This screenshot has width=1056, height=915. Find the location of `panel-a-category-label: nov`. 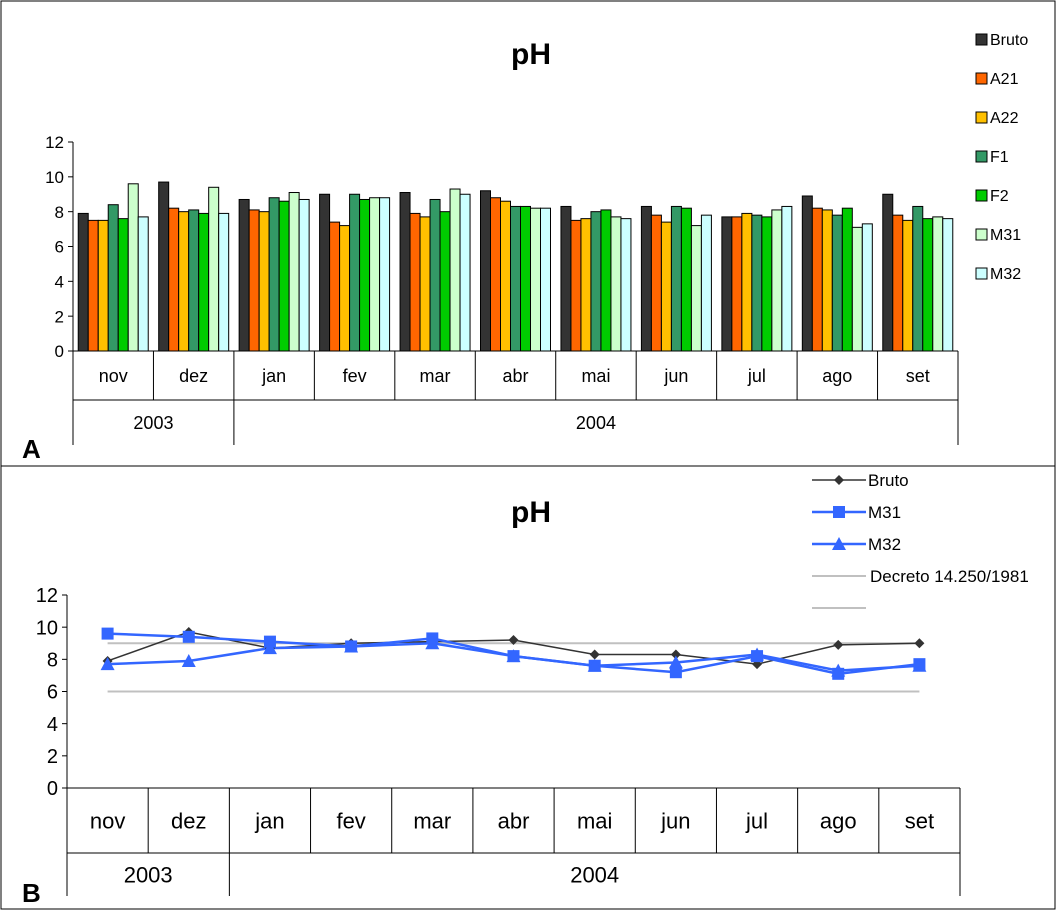

panel-a-category-label: nov is located at coordinates (113, 376).